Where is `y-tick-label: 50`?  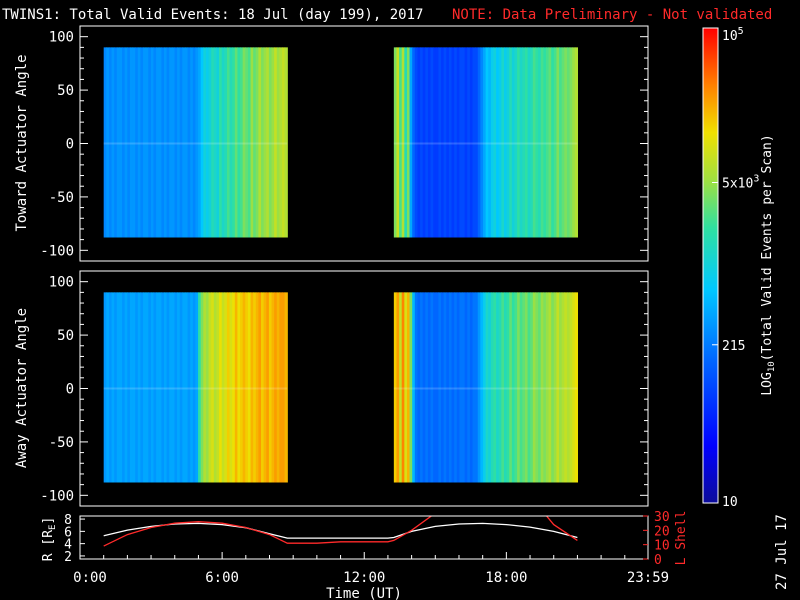 y-tick-label: 50 is located at coordinates (65, 336).